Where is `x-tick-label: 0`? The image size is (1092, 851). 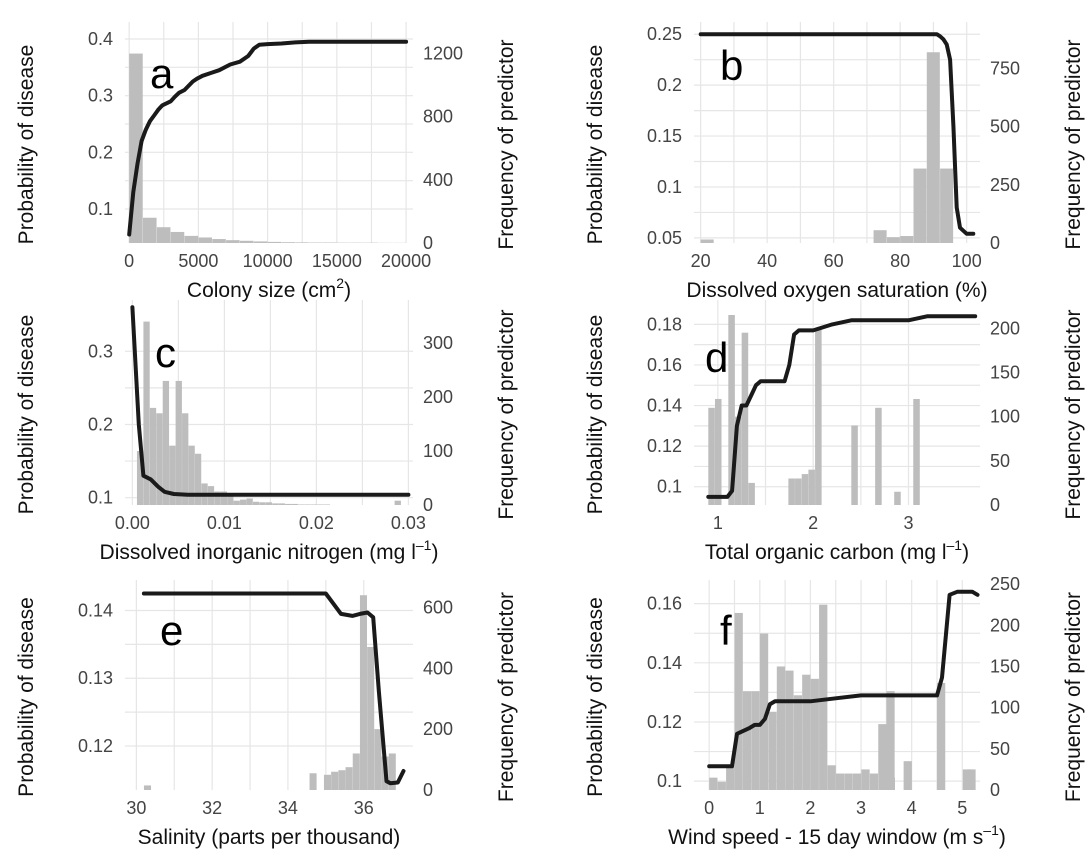
x-tick-label: 0 is located at coordinates (129, 261).